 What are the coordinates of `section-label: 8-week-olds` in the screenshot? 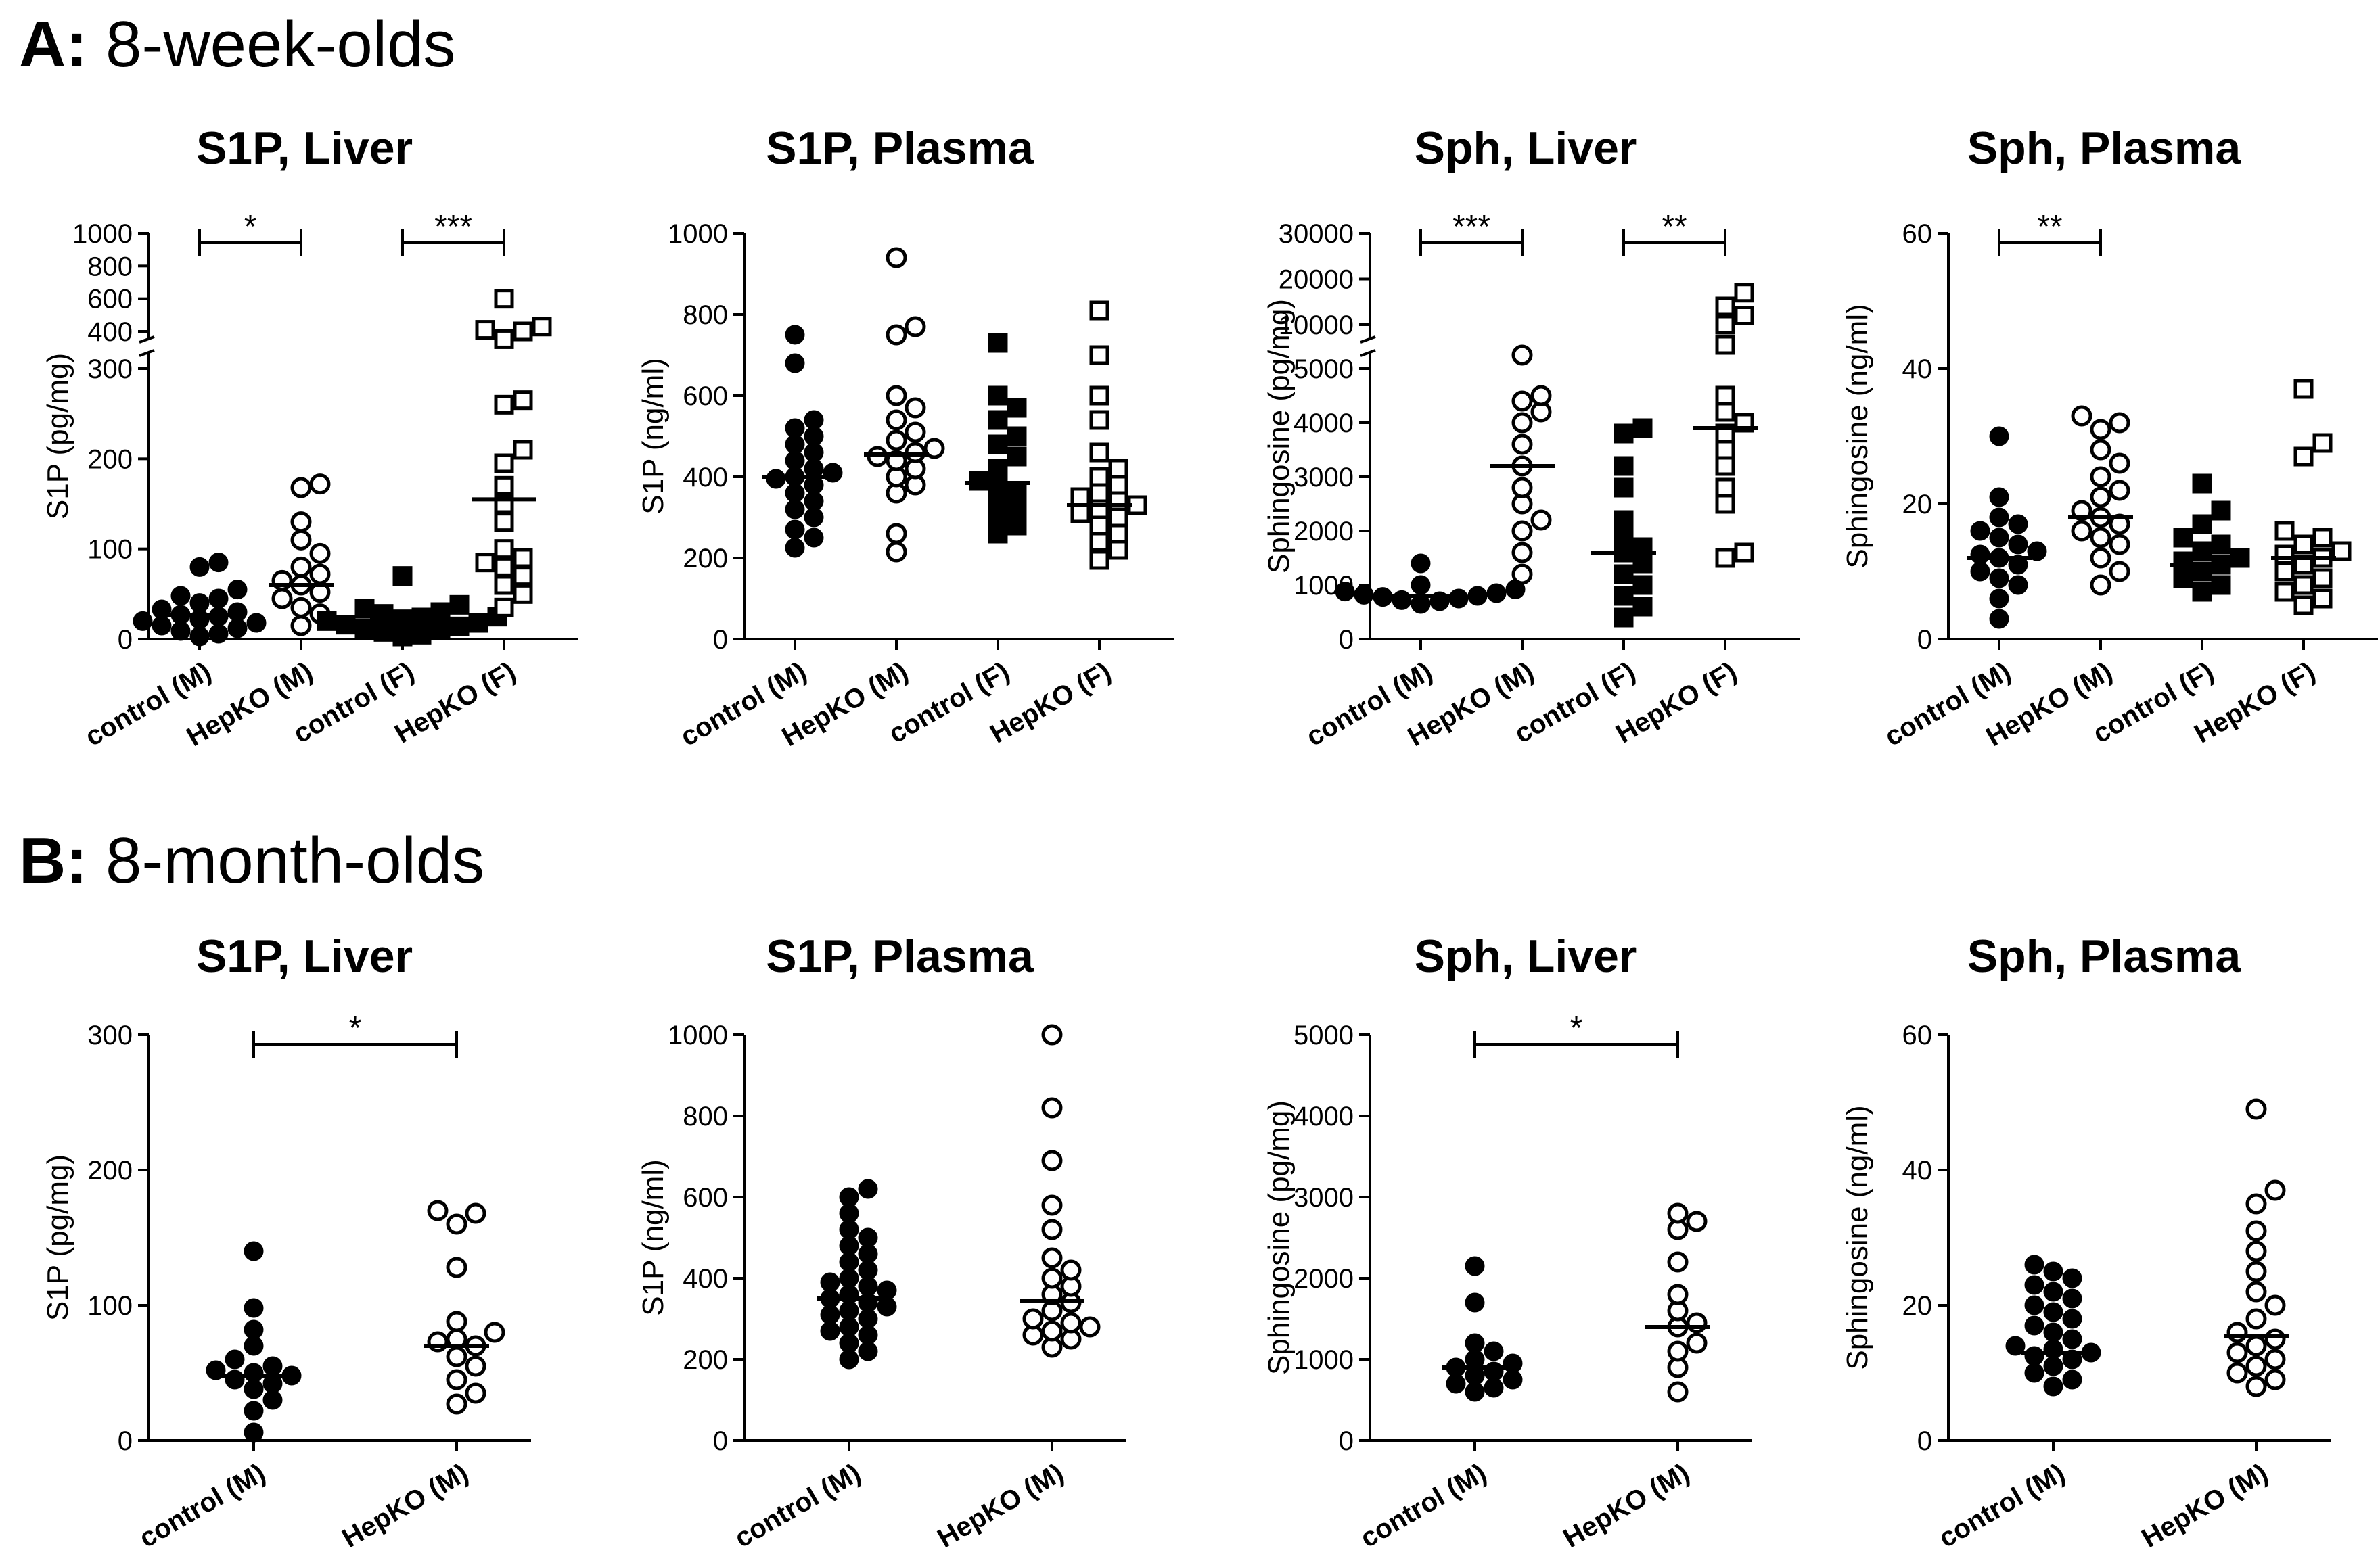 It's located at (280, 44).